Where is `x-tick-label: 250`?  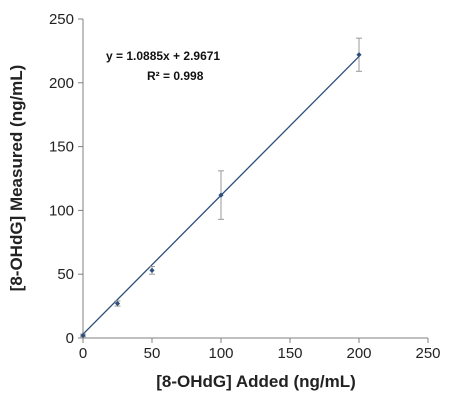
x-tick-label: 250 is located at coordinates (427, 353).